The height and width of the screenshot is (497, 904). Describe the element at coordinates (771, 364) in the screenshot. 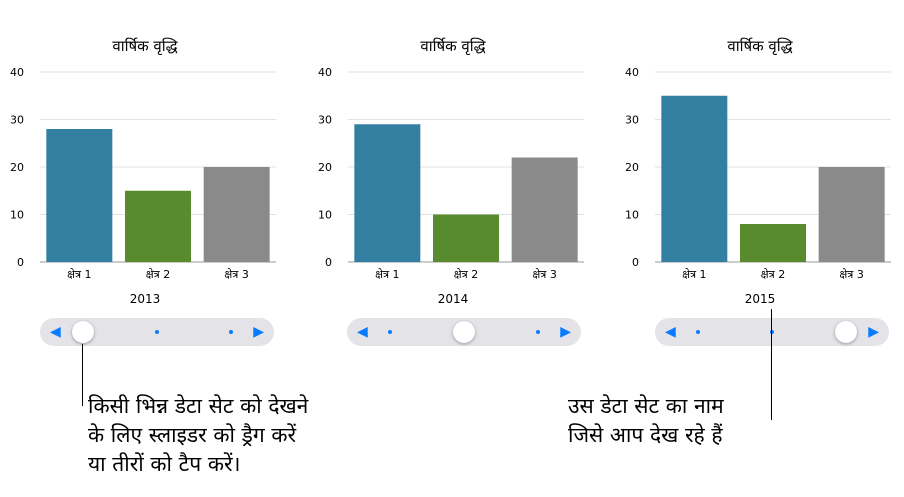

I see `set-name-callout-line` at that location.